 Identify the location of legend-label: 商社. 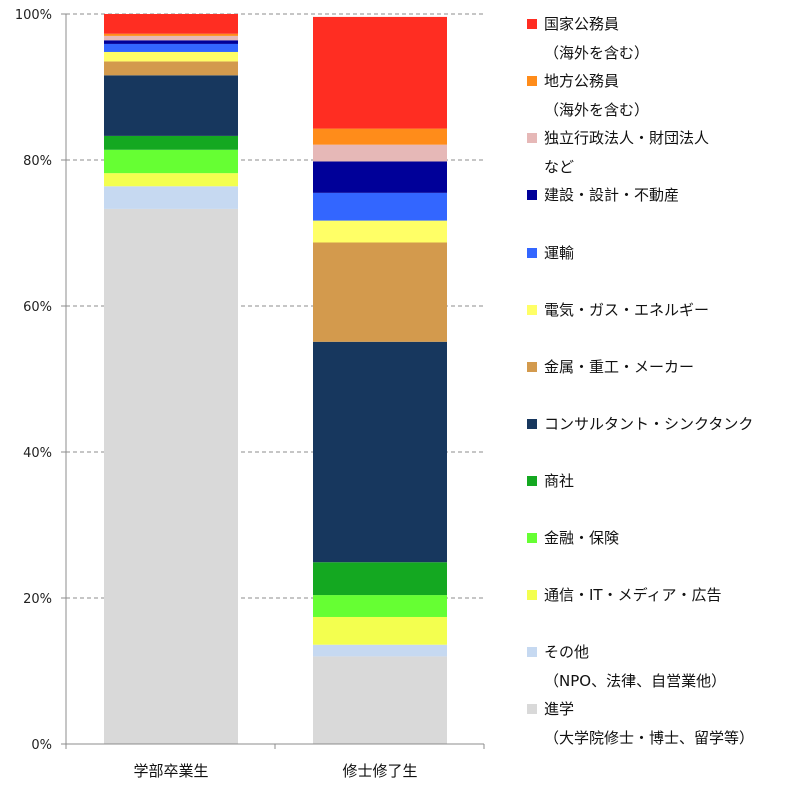
(559, 481).